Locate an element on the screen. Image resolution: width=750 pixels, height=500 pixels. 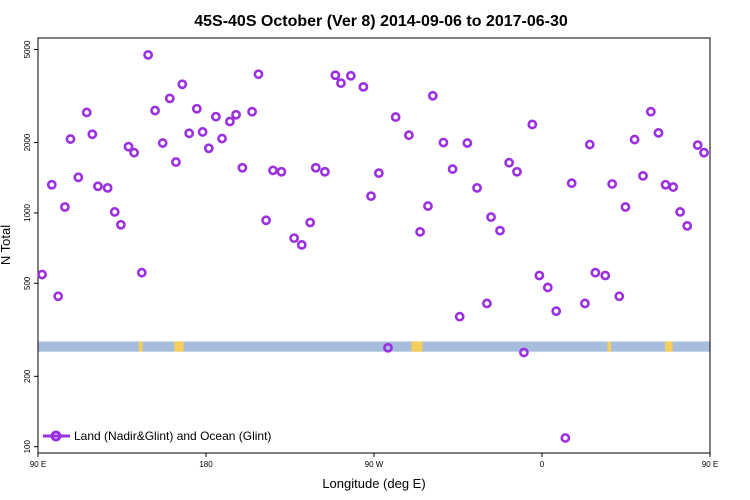
legend-entry-label: Land (Nadir&Glint) and Ocean (Glint) is located at coordinates (172, 436).